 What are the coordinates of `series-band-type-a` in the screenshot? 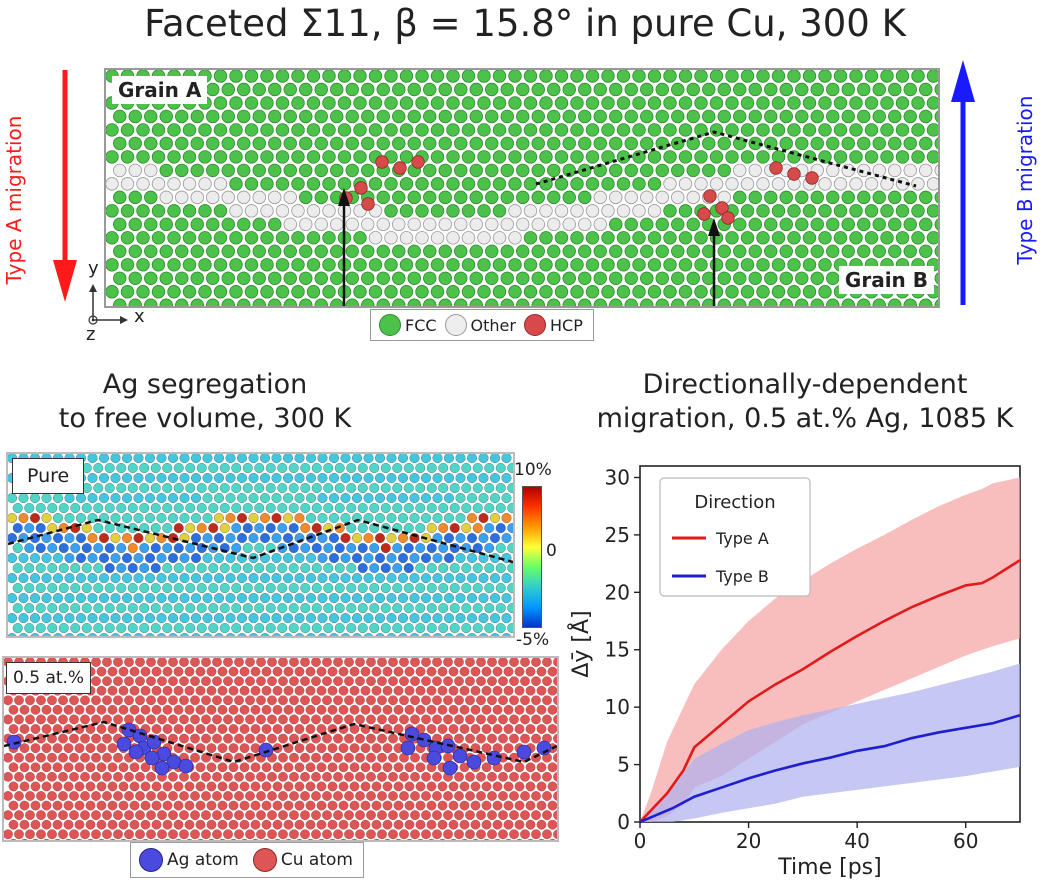 It's located at (830, 649).